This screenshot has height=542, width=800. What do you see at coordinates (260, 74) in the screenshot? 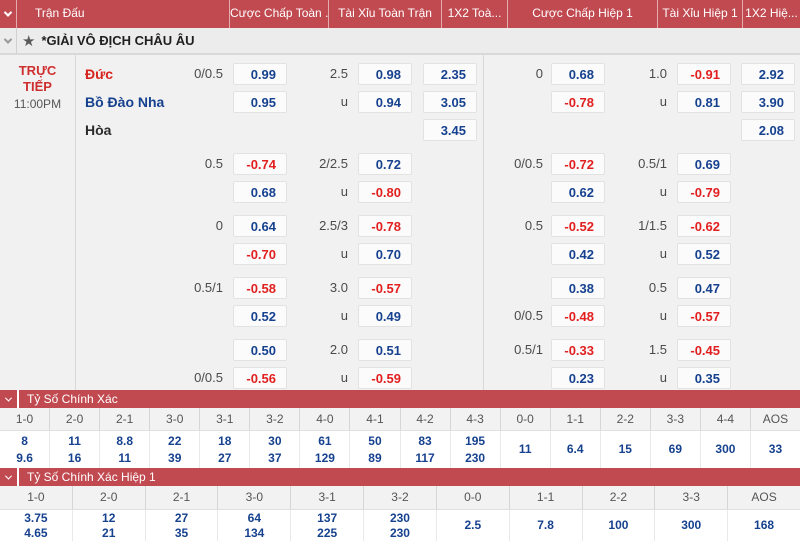
I see `odds-button-ft-handicap: 0.99` at bounding box center [260, 74].